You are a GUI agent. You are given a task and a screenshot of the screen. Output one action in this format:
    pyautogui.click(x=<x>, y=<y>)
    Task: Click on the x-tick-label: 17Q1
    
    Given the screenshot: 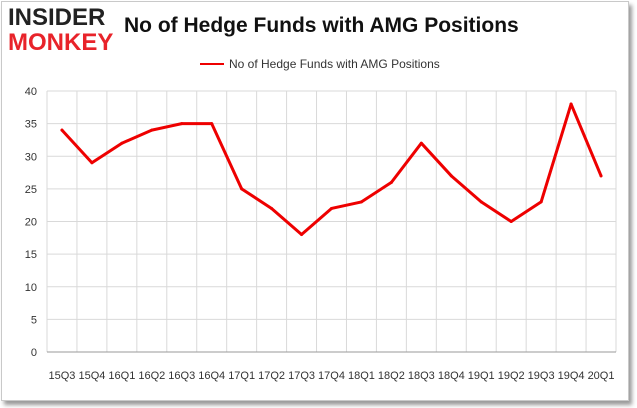 What is the action you would take?
    pyautogui.click(x=241, y=376)
    